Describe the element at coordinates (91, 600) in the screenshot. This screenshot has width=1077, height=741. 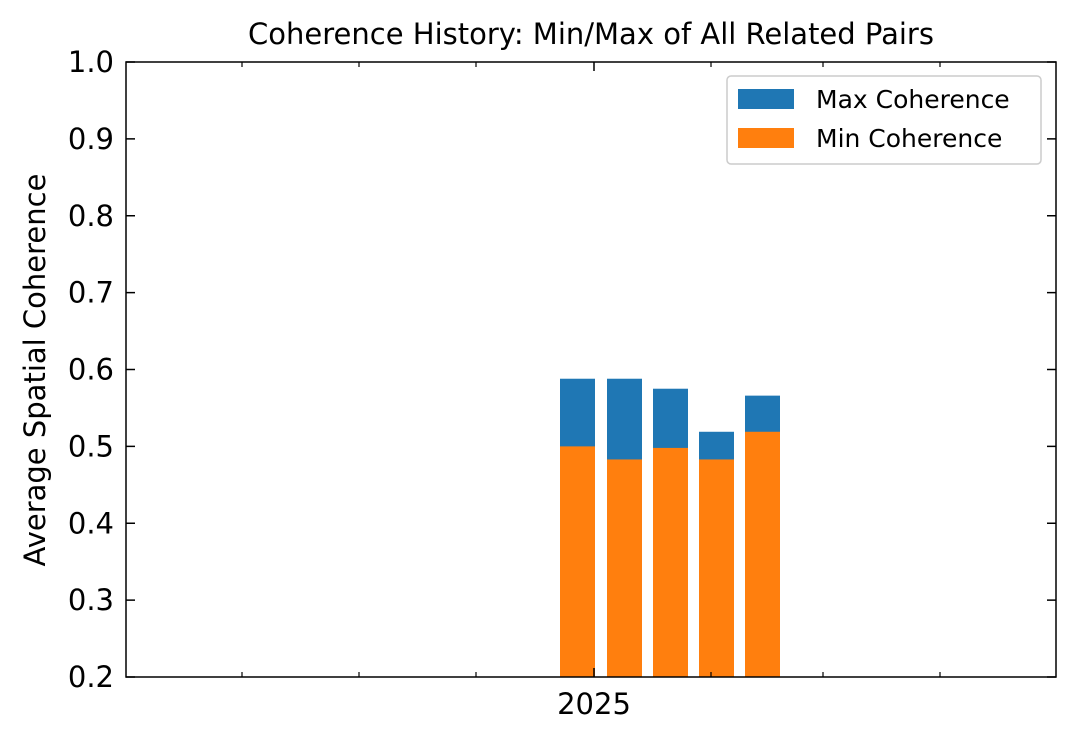
I see `y-tick-label: 0.3` at that location.